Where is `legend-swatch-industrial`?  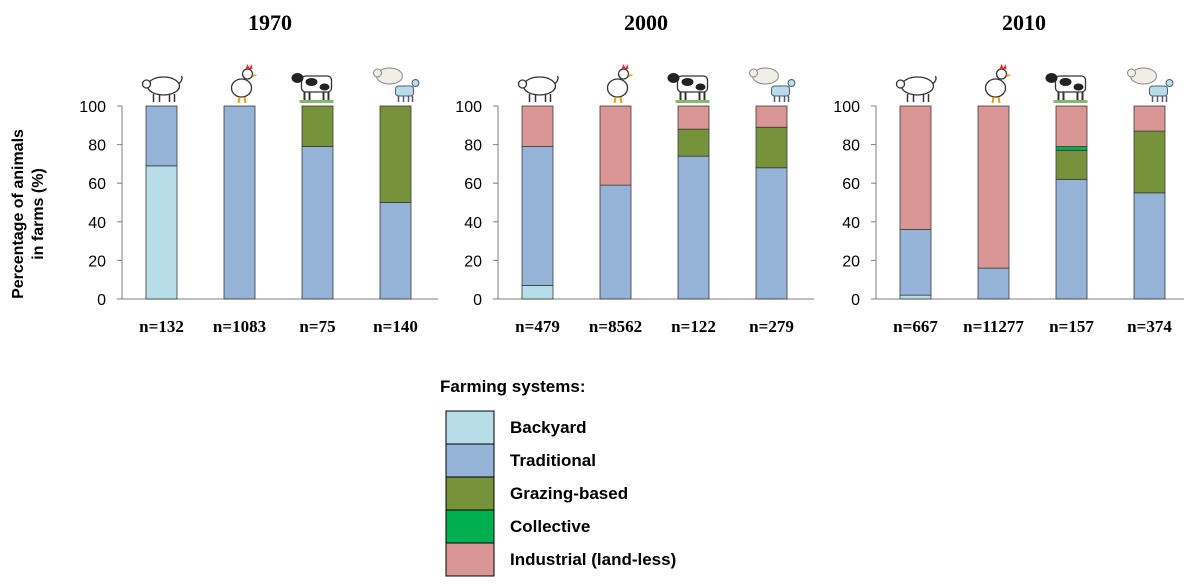 legend-swatch-industrial is located at coordinates (470, 559).